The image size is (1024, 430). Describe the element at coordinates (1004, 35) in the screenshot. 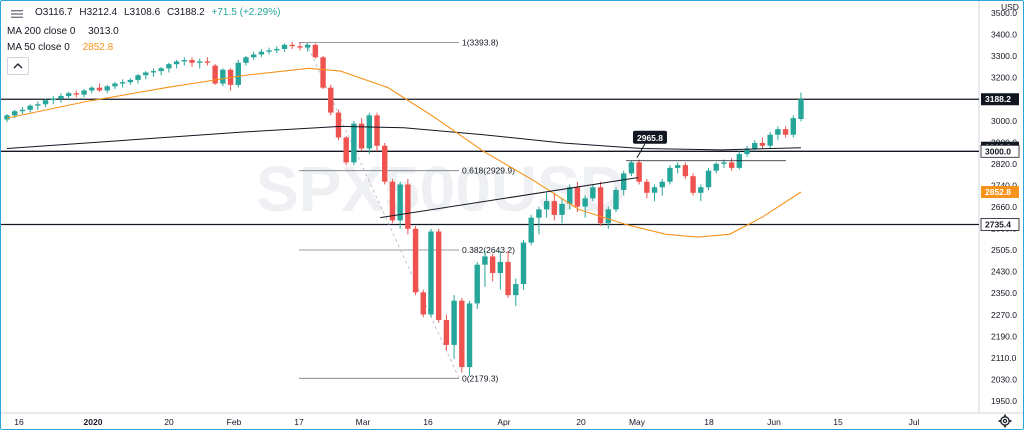

I see `y-tick-label: 3400.0` at that location.